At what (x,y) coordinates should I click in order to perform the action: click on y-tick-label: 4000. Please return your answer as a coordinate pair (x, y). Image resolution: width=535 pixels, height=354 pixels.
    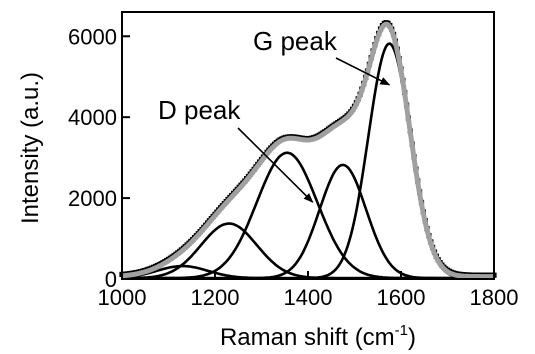
    Looking at the image, I should click on (92, 117).